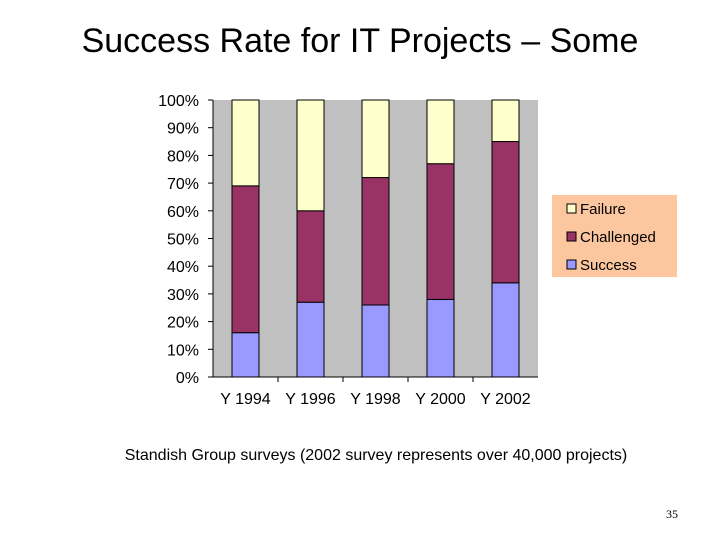 The image size is (720, 540). What do you see at coordinates (183, 323) in the screenshot?
I see `y-tick-label: 20%` at bounding box center [183, 323].